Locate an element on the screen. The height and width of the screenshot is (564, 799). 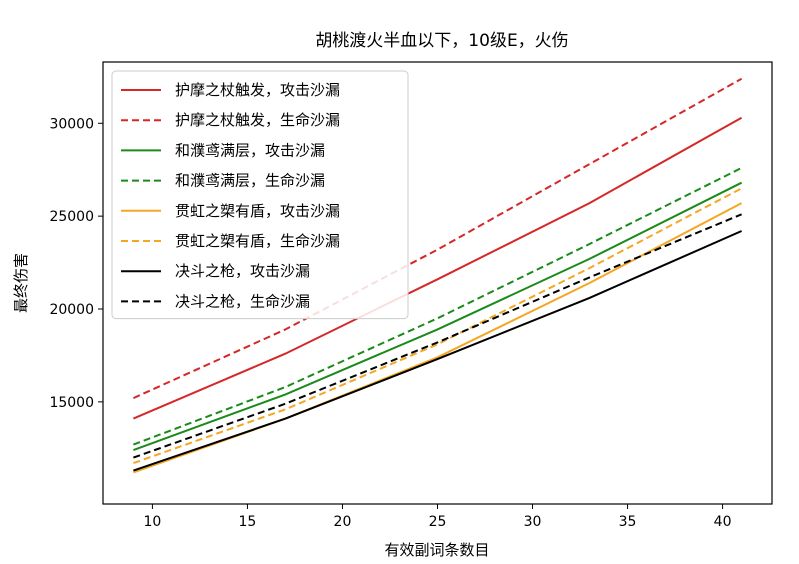
x-tick-label: 40 is located at coordinates (723, 522).